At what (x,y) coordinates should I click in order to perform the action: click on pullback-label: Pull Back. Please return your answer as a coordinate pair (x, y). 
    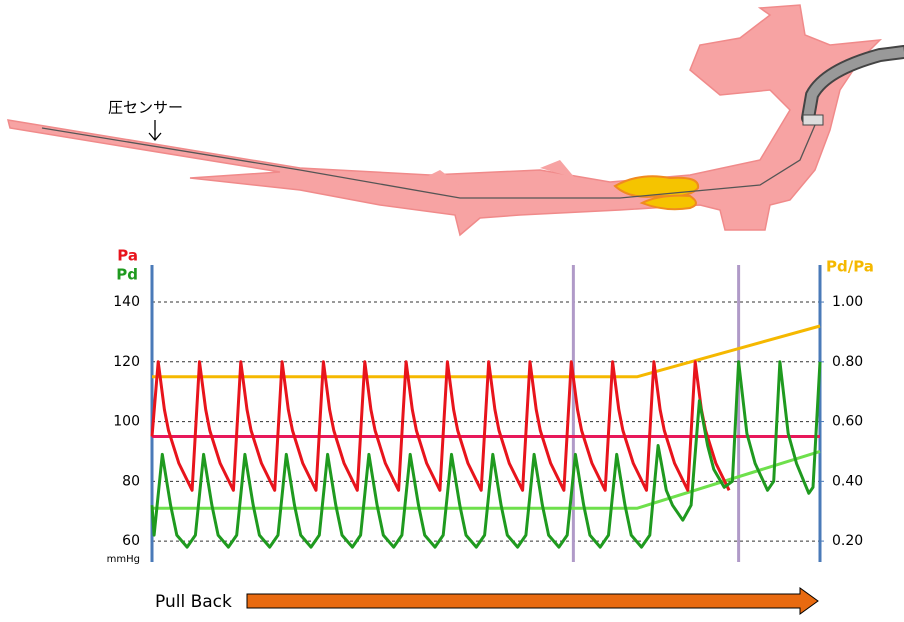
    Looking at the image, I should click on (193, 602).